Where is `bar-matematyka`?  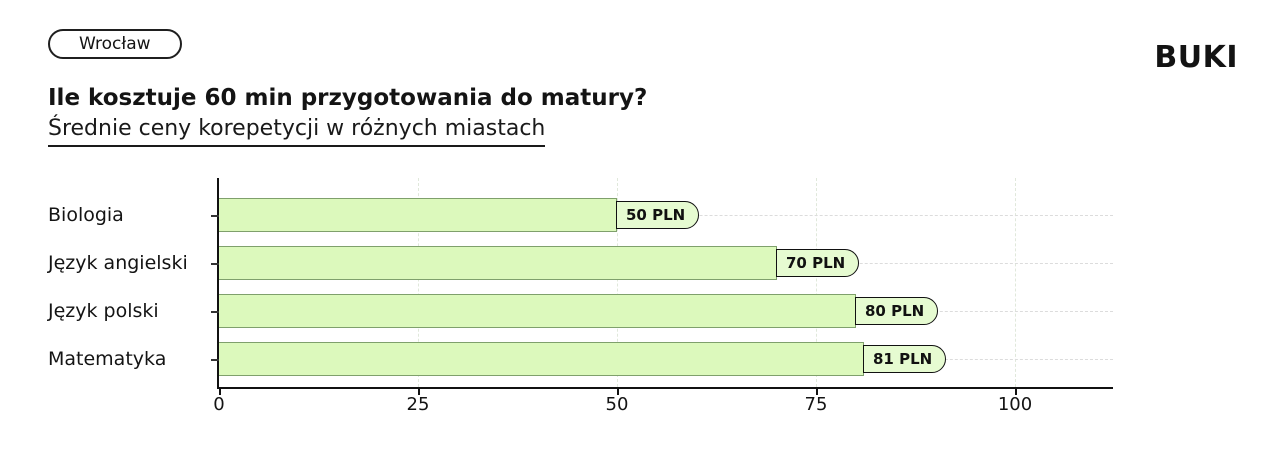 bar-matematyka is located at coordinates (541, 359).